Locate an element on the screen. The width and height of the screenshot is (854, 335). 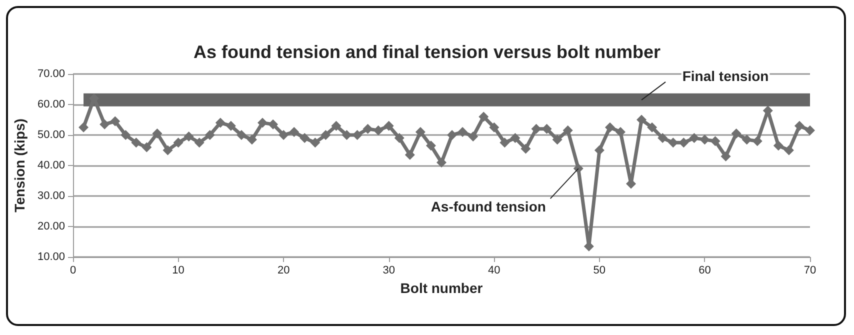
x-tick-label: 40 is located at coordinates (494, 270).